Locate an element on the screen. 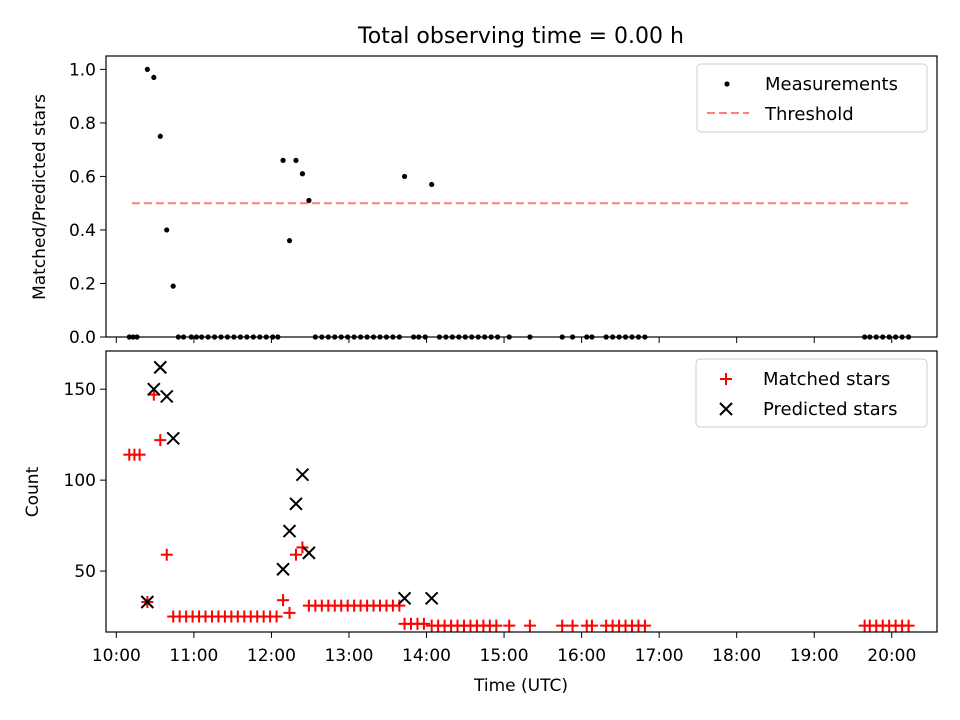 This screenshot has height=720, width=960. top-y-tick-label: 0.2 is located at coordinates (82, 284).